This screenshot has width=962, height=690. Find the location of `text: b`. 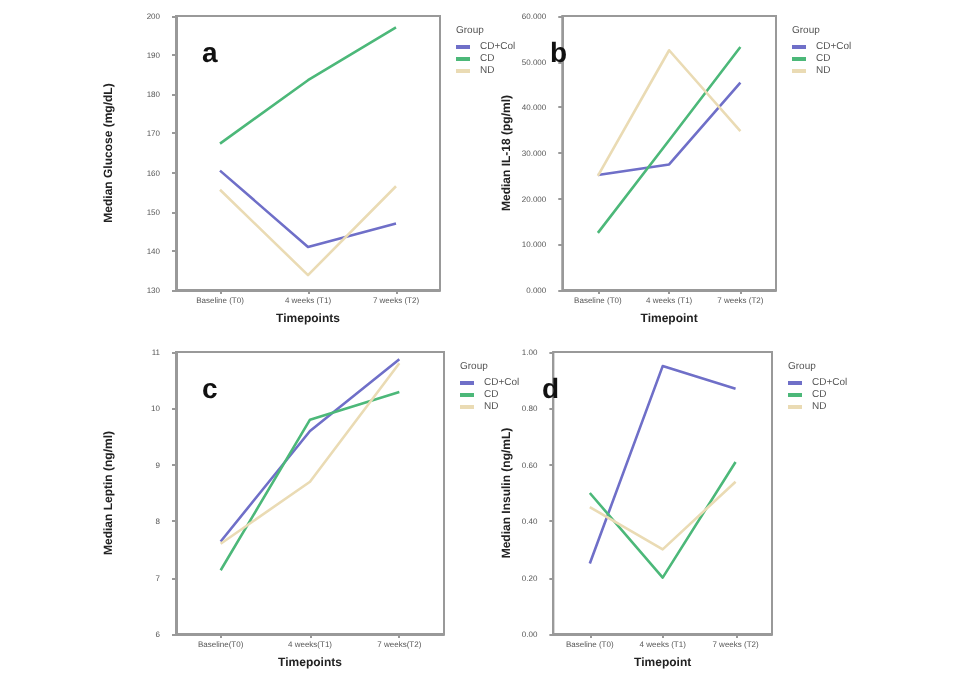

text: b is located at coordinates (559, 52).